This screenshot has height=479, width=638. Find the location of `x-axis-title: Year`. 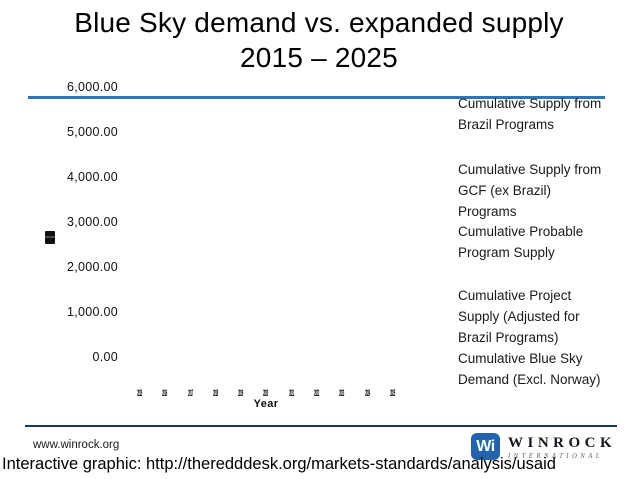

x-axis-title: Year is located at coordinates (266, 404).